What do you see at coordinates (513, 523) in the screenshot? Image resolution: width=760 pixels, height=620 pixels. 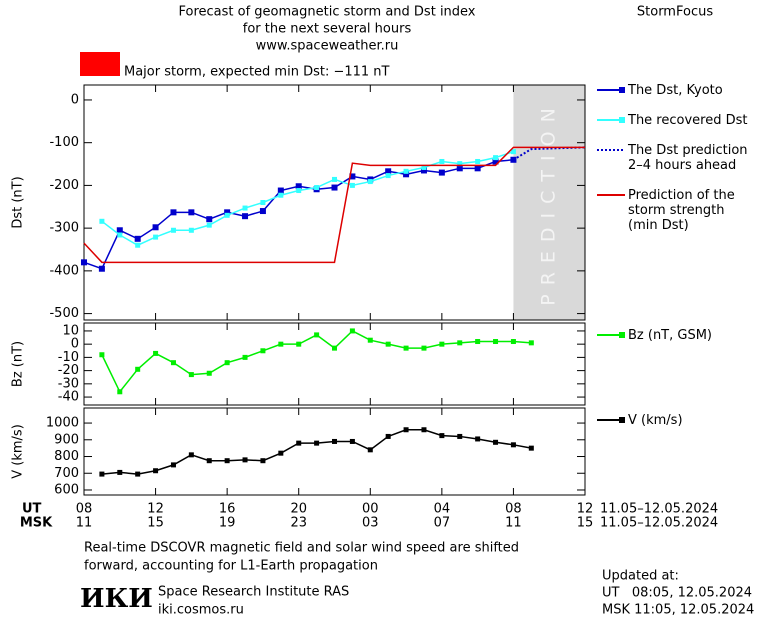 I see `x-tick-label-msk: 11` at bounding box center [513, 523].